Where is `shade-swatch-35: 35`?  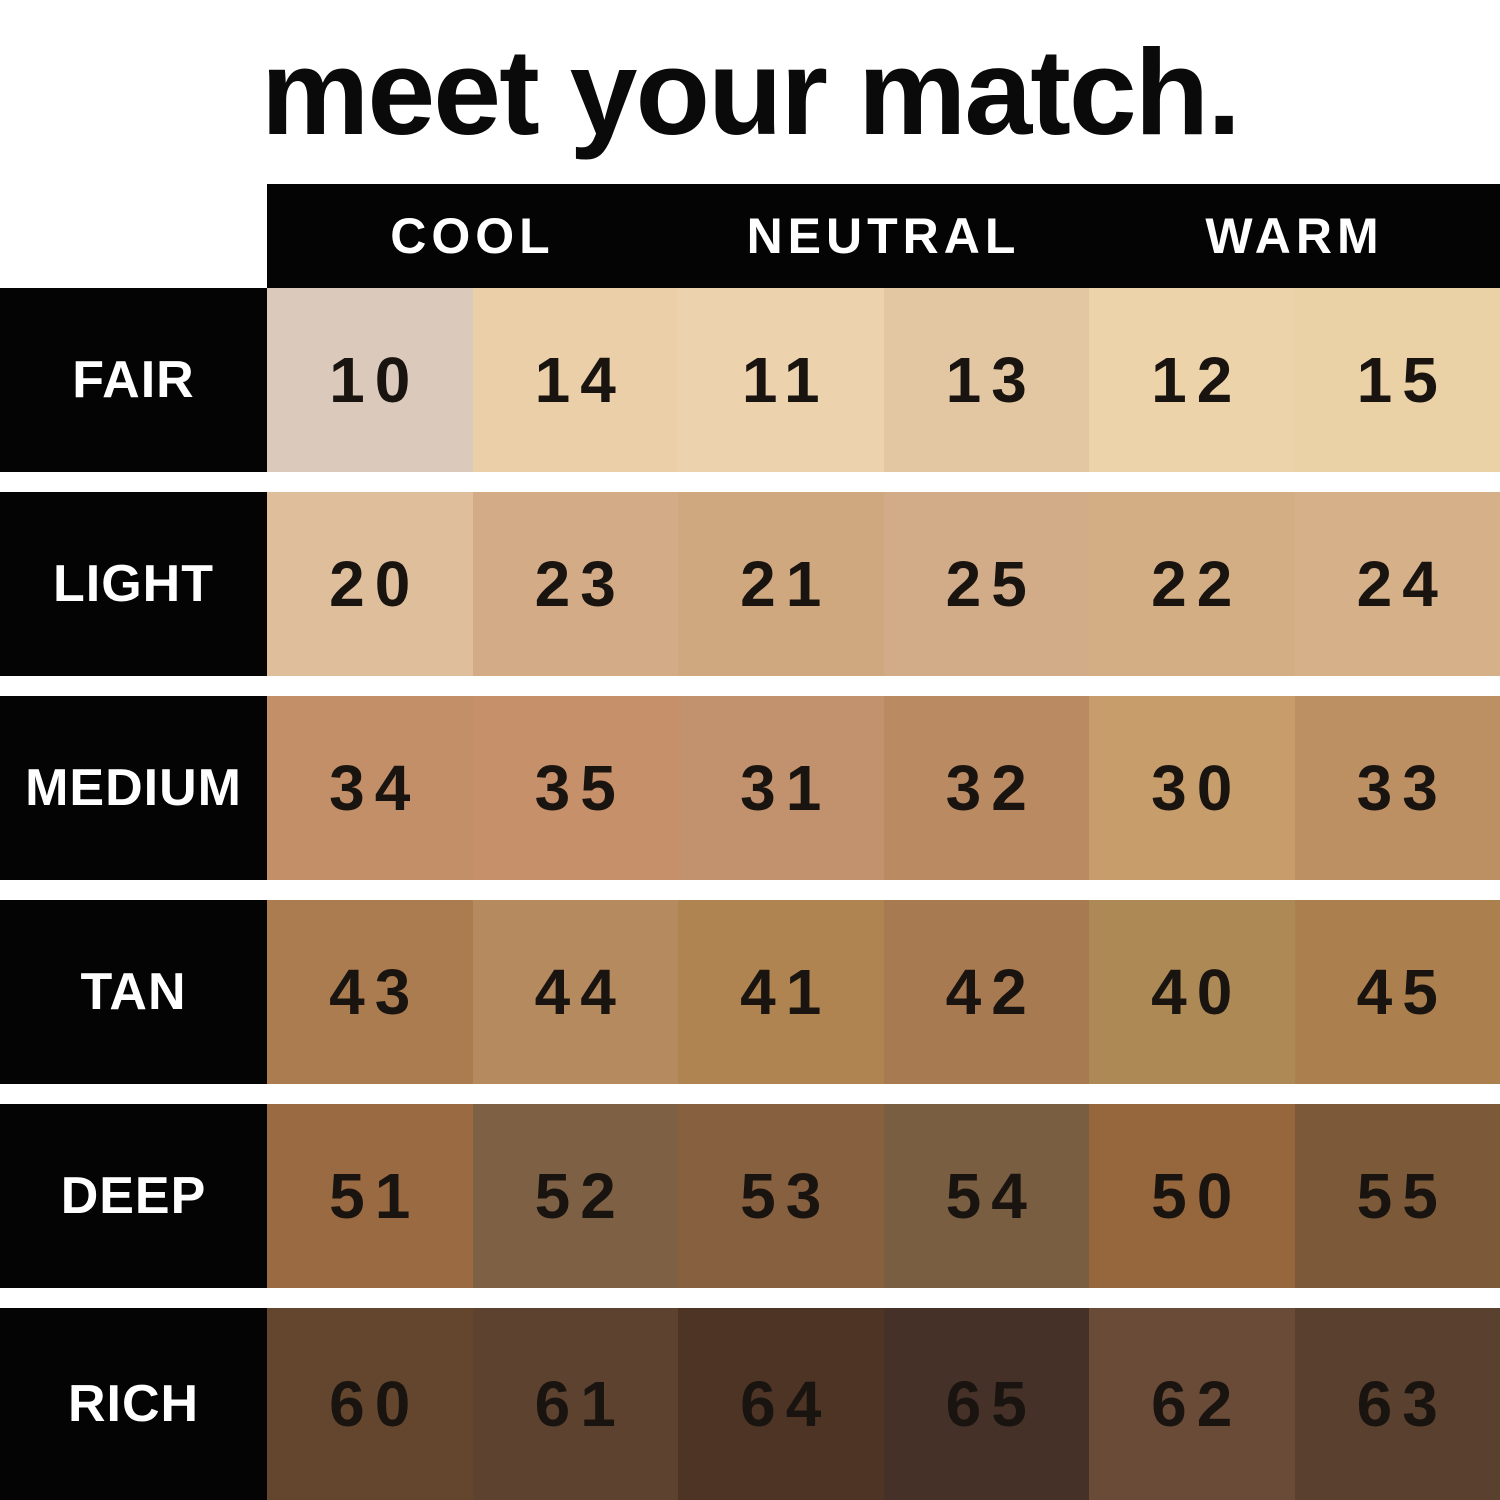
shade-swatch-35: 35 is located at coordinates (575, 788).